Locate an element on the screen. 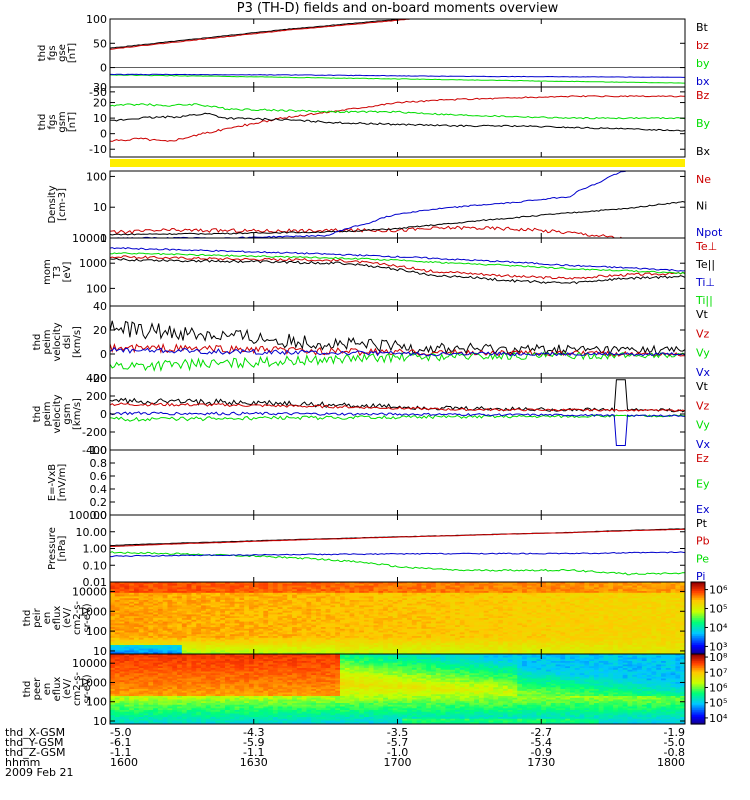 The image size is (750, 800). y-axis-label-line: [cm-3] is located at coordinates (62, 204).